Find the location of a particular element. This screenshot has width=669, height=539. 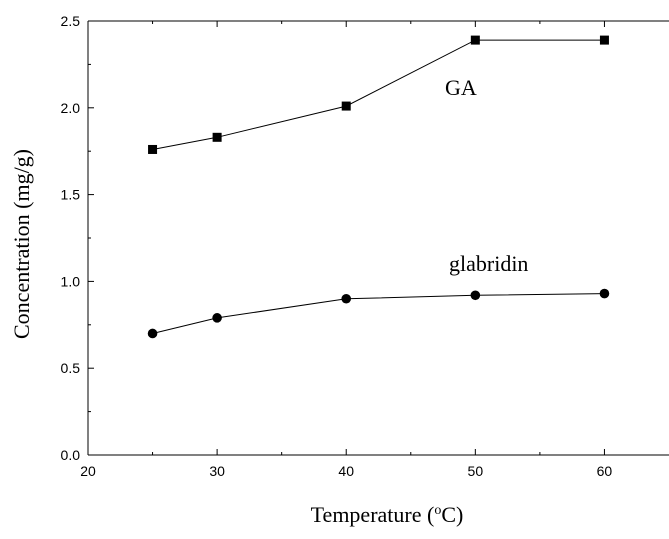

series-line-glabridin is located at coordinates (378, 313).